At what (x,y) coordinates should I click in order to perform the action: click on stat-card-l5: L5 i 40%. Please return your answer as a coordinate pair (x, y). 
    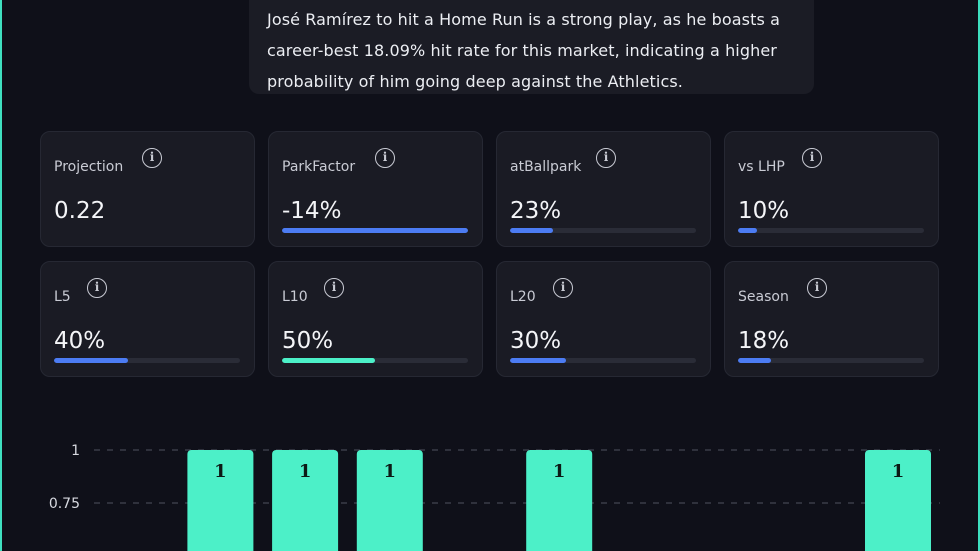
    Looking at the image, I should click on (147, 319).